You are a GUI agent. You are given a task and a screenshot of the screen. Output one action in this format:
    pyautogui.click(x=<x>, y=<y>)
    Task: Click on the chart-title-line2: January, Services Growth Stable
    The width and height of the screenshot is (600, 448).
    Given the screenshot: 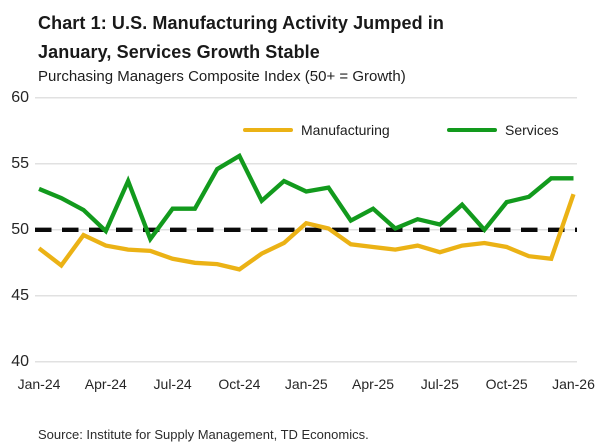 What is the action you would take?
    pyautogui.click(x=179, y=52)
    